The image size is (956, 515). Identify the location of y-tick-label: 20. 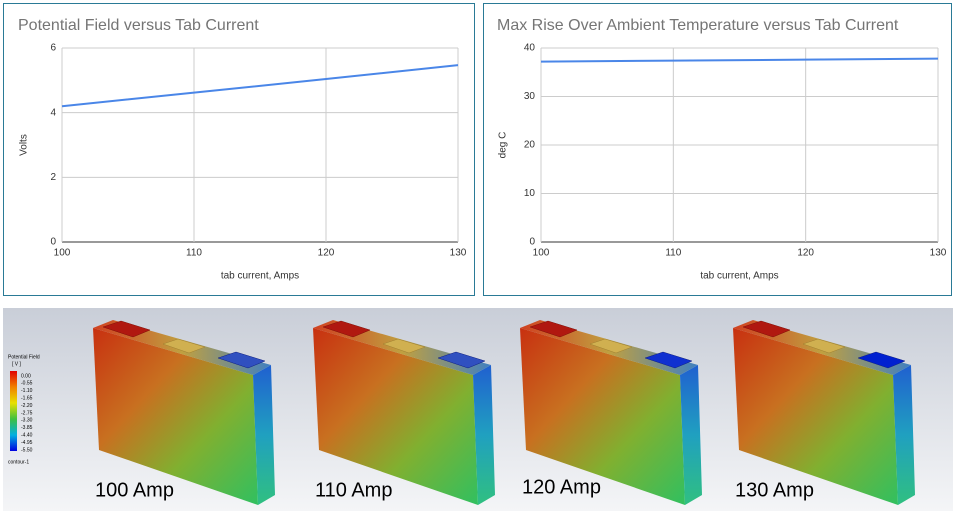
(530, 145).